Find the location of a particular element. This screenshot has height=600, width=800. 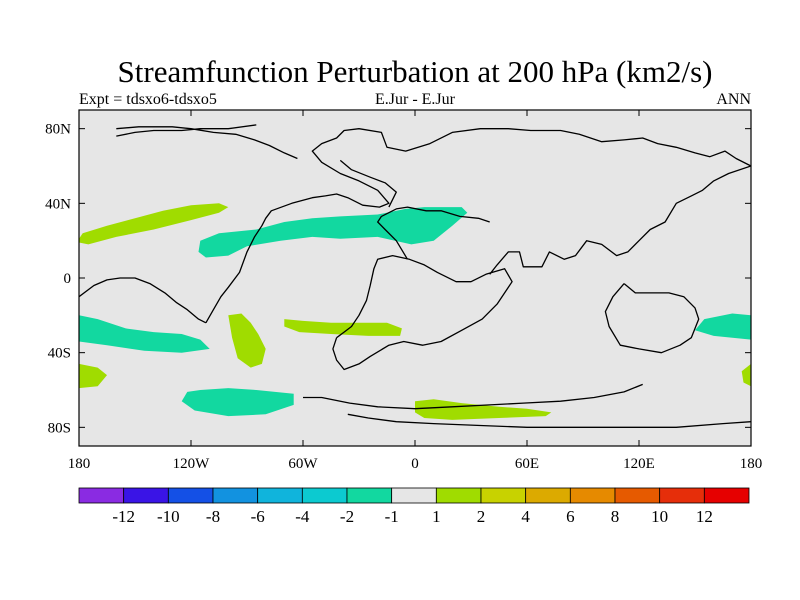

x-tick-label-2: 120W is located at coordinates (192, 464).